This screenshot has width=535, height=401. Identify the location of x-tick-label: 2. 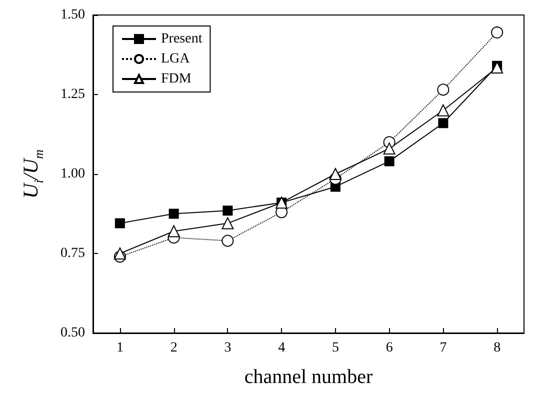
(174, 348).